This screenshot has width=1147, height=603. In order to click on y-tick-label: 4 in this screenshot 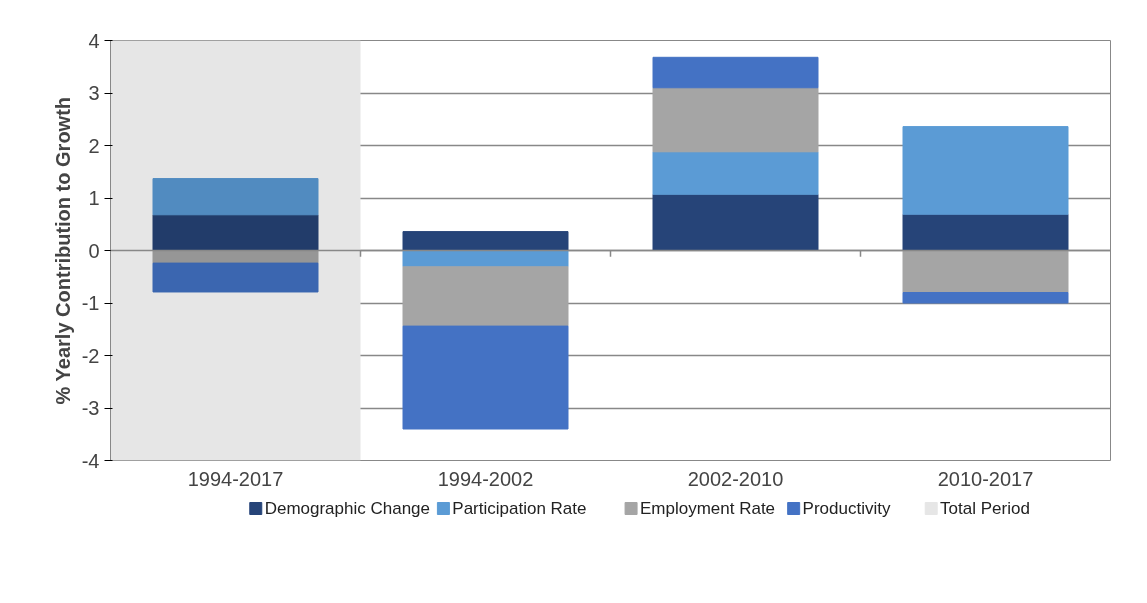, I will do `click(94, 40)`.